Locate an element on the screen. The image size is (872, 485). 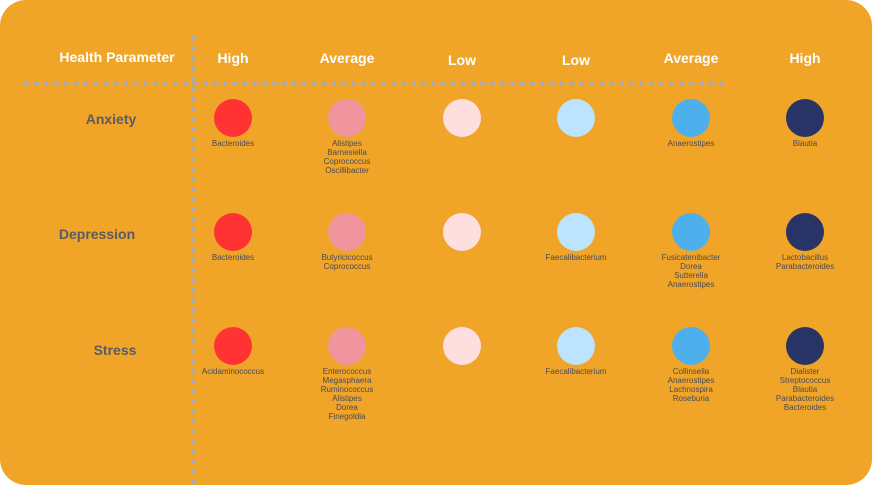
bacteria-name: Finegoldia is located at coordinates (347, 416).